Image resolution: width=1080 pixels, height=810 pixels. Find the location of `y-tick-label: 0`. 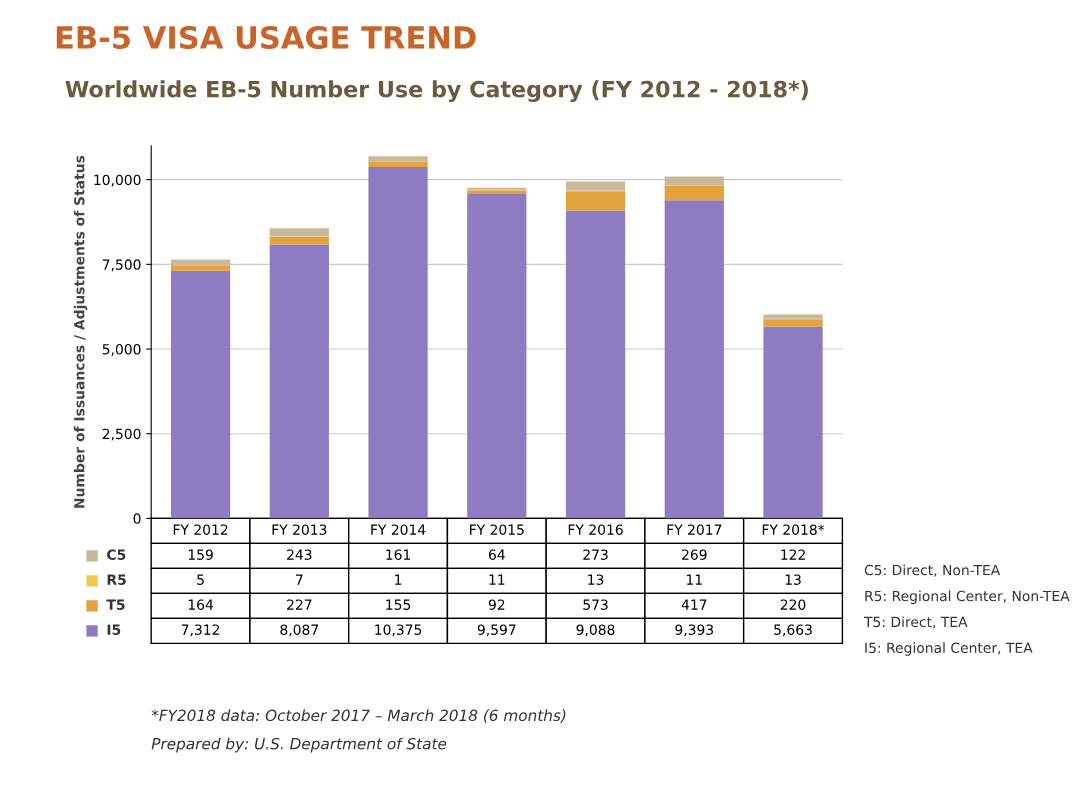

y-tick-label: 0 is located at coordinates (137, 518).